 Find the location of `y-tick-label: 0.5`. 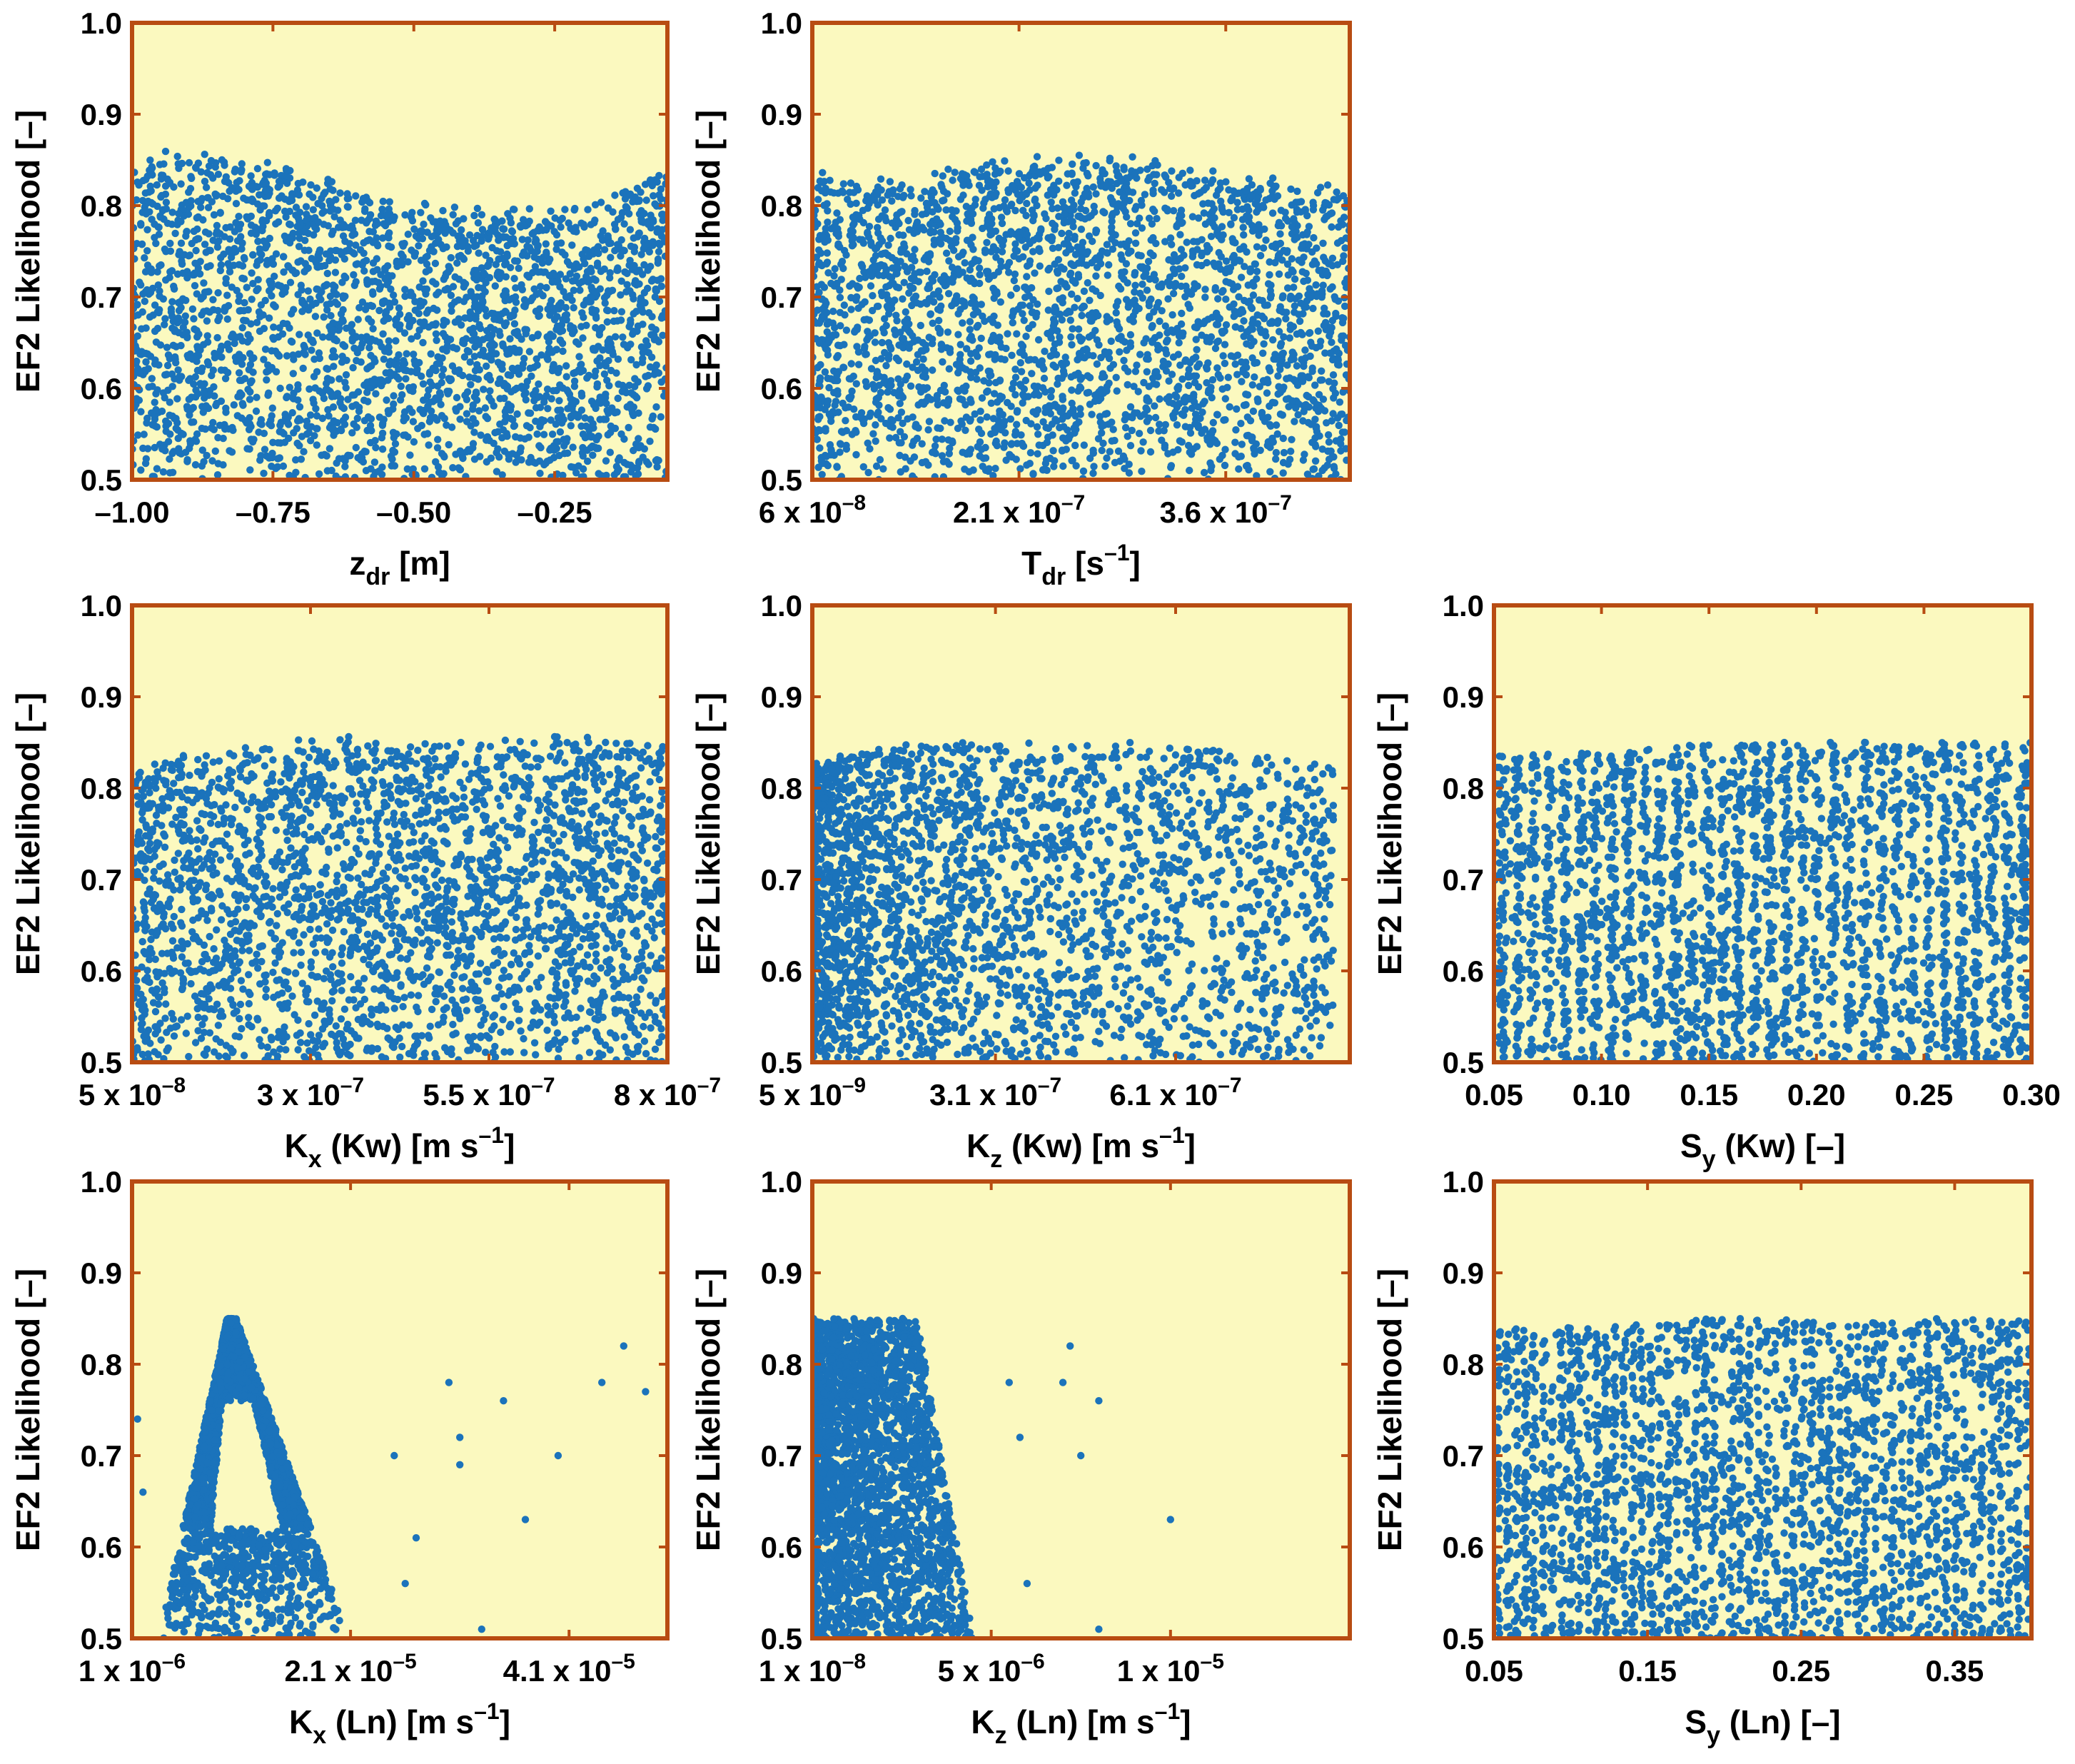

y-tick-label: 0.5 is located at coordinates (101, 480).